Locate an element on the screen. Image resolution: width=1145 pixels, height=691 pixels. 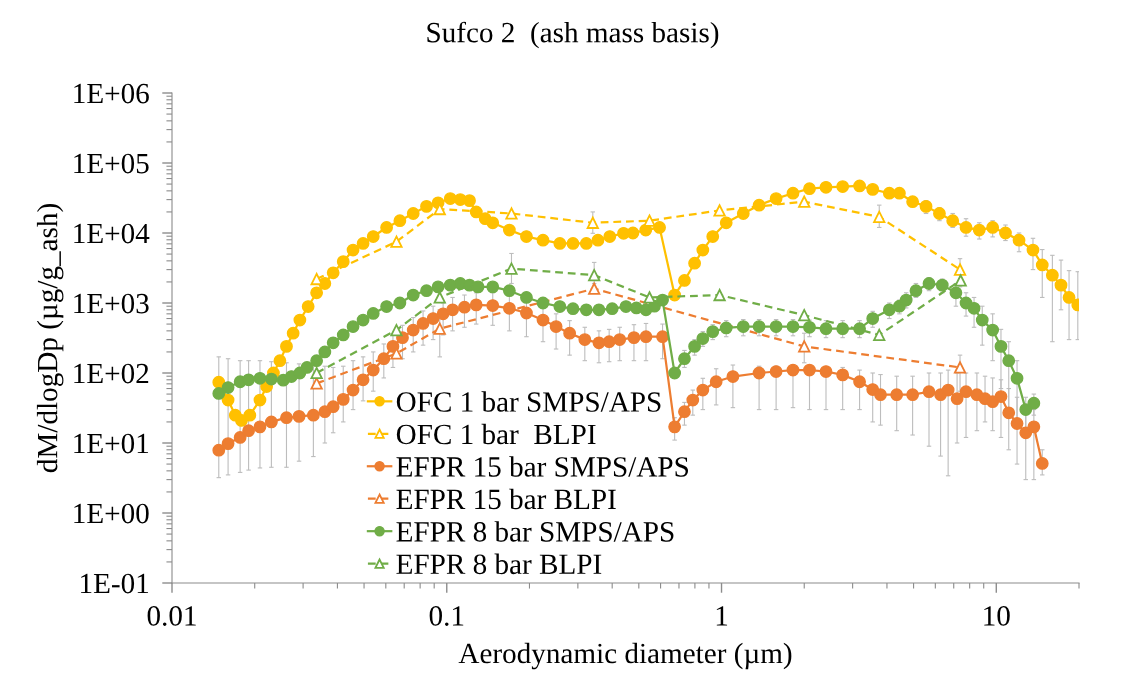
y-tick-label: 1E+05 is located at coordinates (111, 163).